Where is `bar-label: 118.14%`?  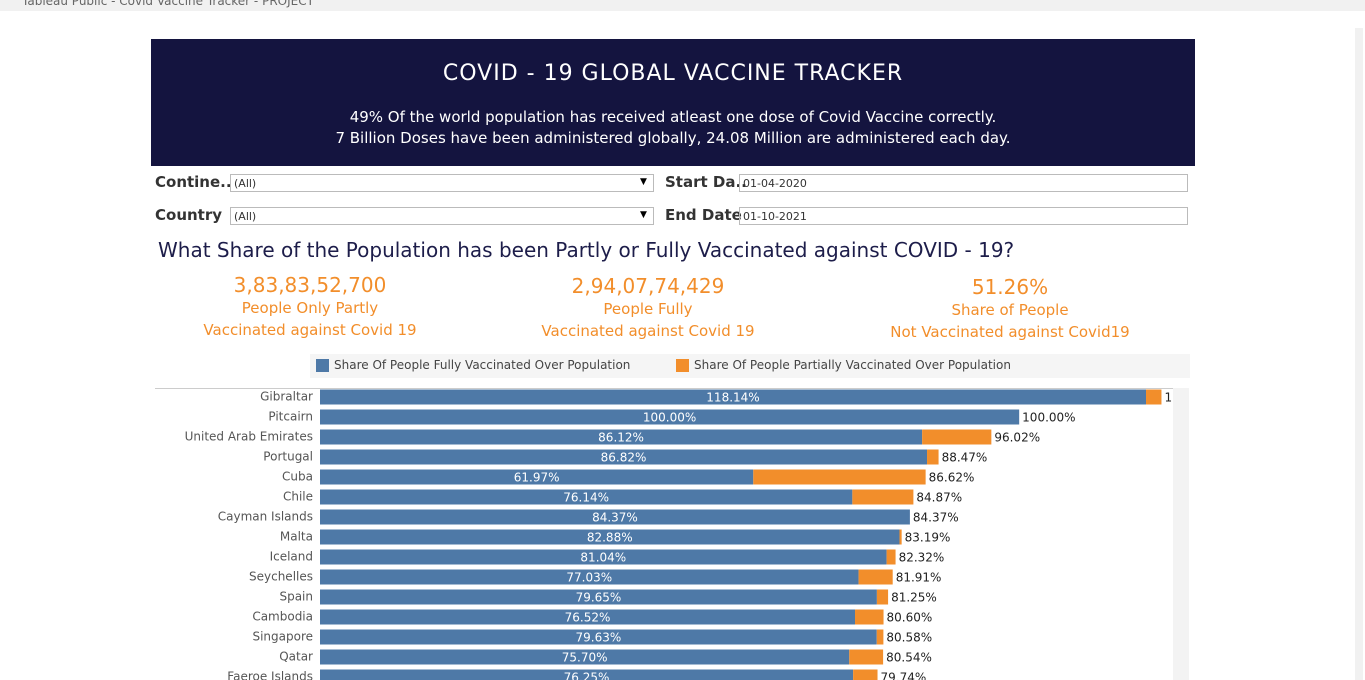 bar-label: 118.14% is located at coordinates (732, 398).